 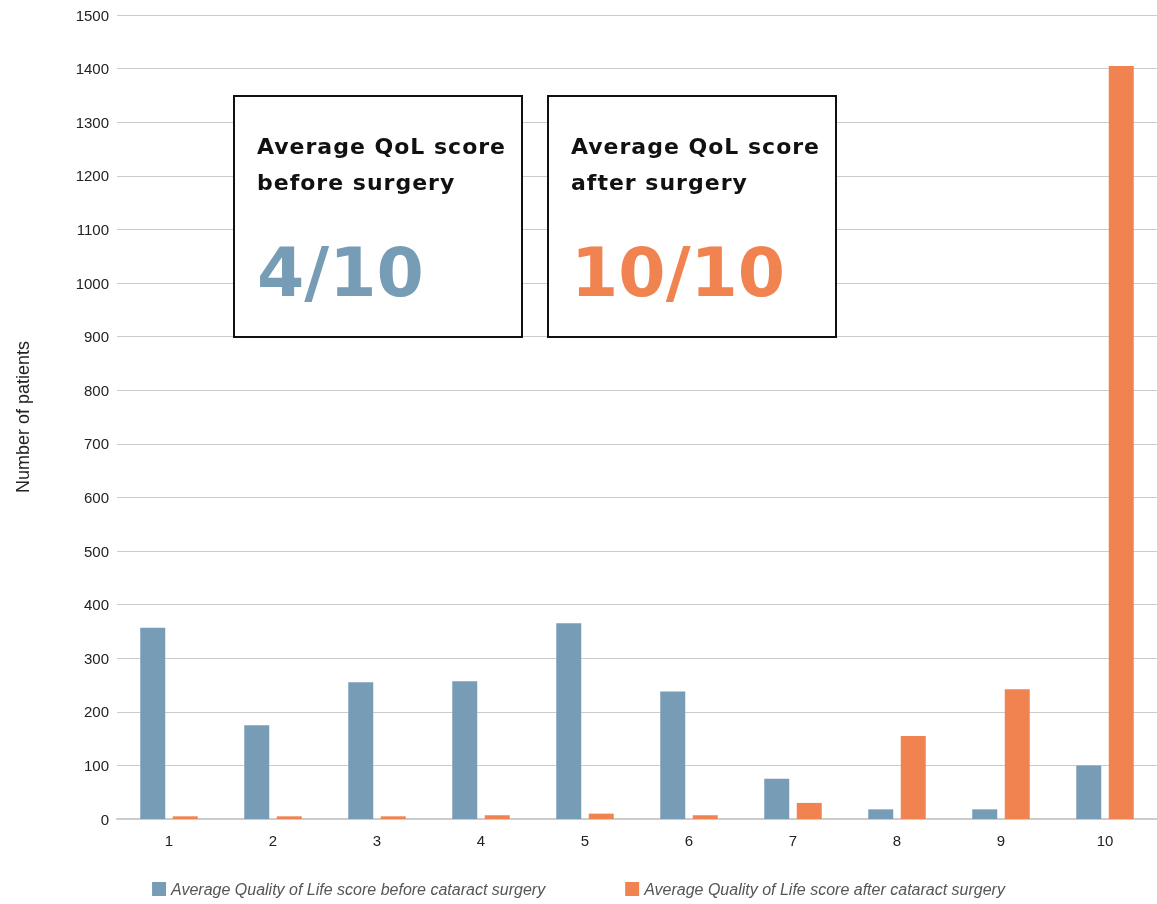 What do you see at coordinates (169, 840) in the screenshot?
I see `x-tick-label: 1` at bounding box center [169, 840].